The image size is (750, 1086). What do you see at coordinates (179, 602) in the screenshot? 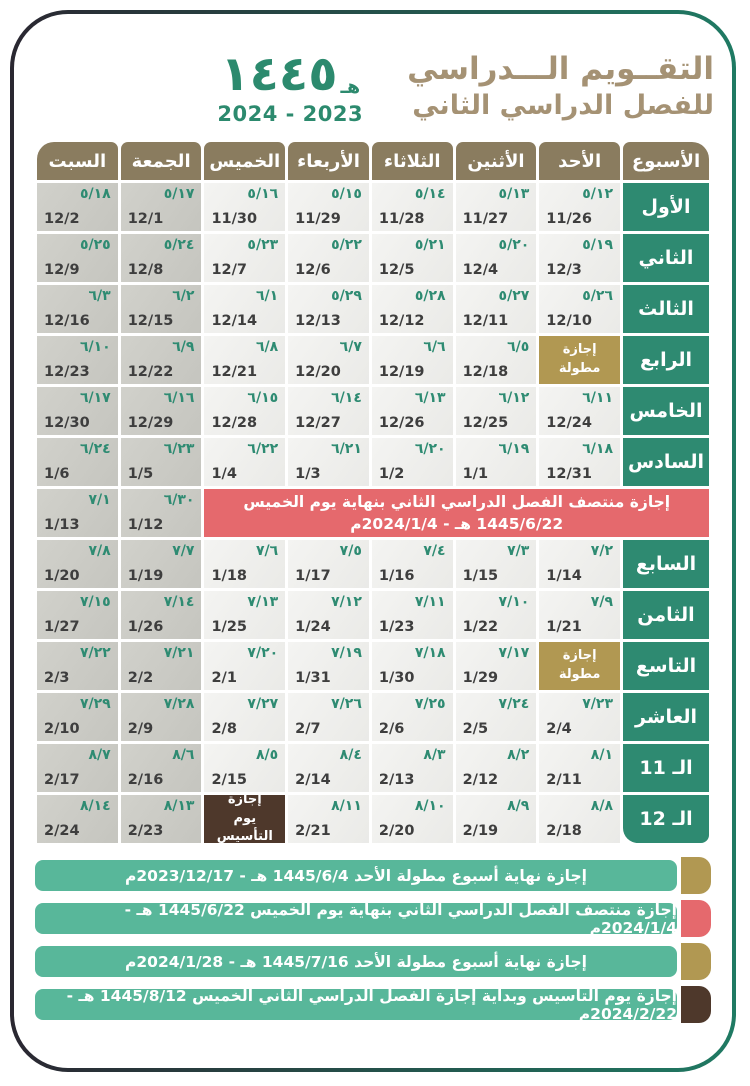
I see `hijri-date: ٧/١٤` at bounding box center [179, 602].